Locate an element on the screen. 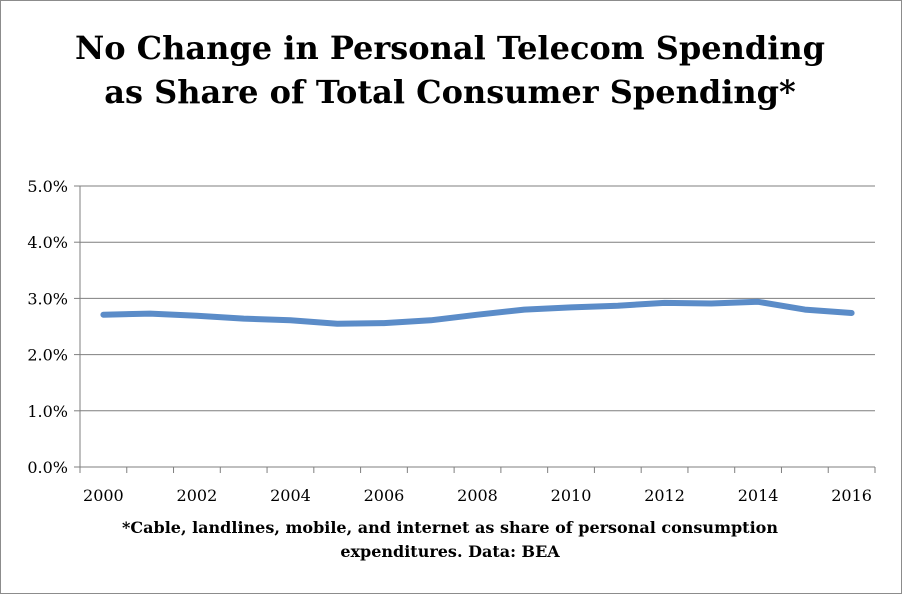 This screenshot has width=902, height=594. y-tick-label: 2.0% is located at coordinates (47, 355).